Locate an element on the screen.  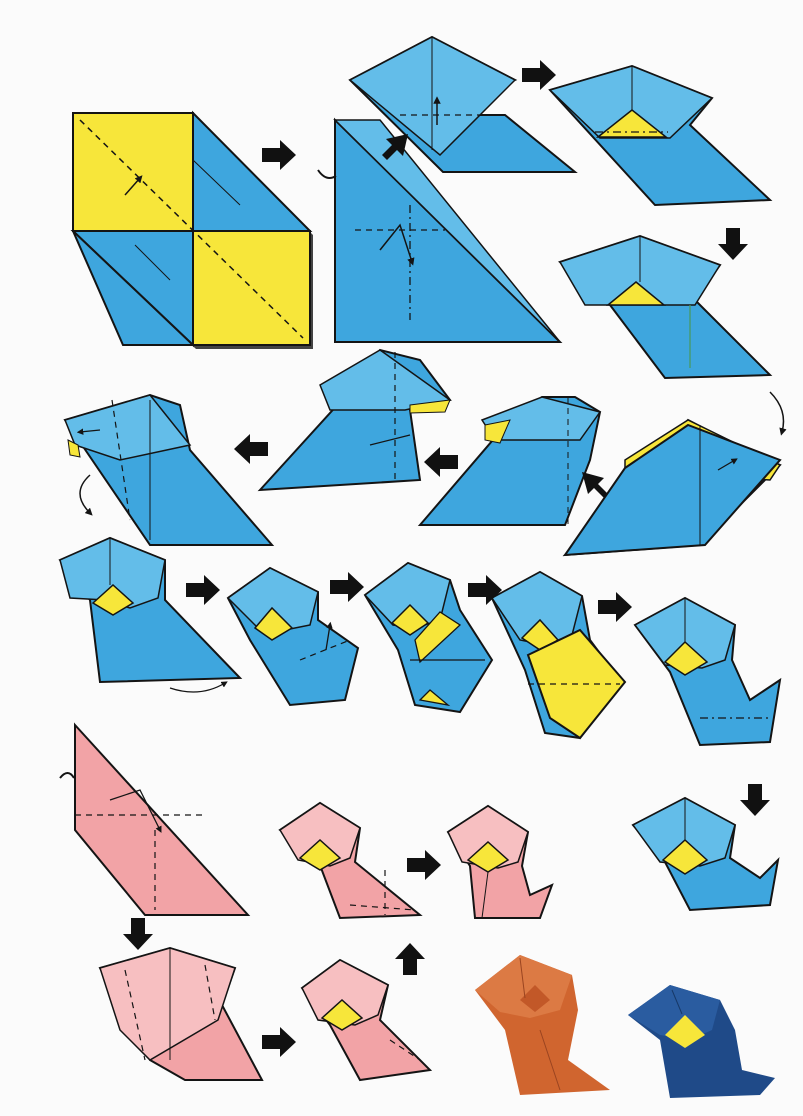
step-4-nose-fold is located at coordinates (660, 135).